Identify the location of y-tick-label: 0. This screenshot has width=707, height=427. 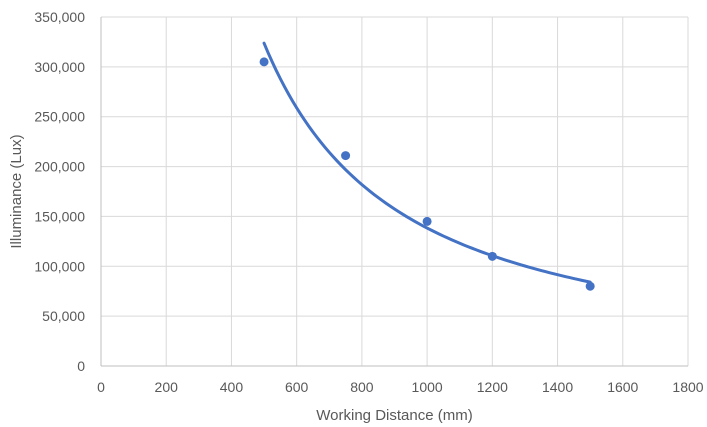
(81, 366).